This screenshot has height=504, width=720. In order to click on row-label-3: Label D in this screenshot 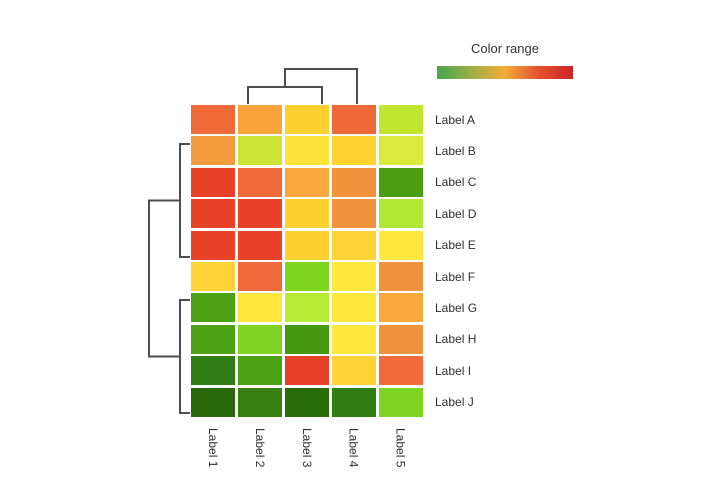, I will do `click(456, 213)`.